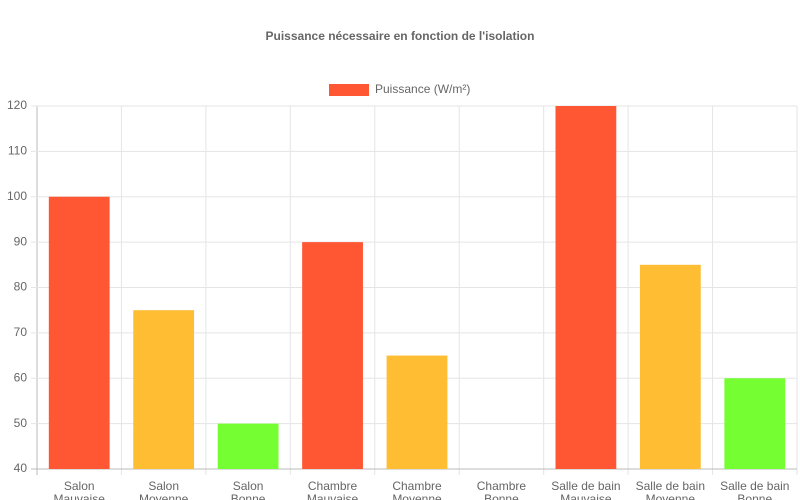 This screenshot has width=800, height=500. I want to click on y-tick-label: 40, so click(21, 468).